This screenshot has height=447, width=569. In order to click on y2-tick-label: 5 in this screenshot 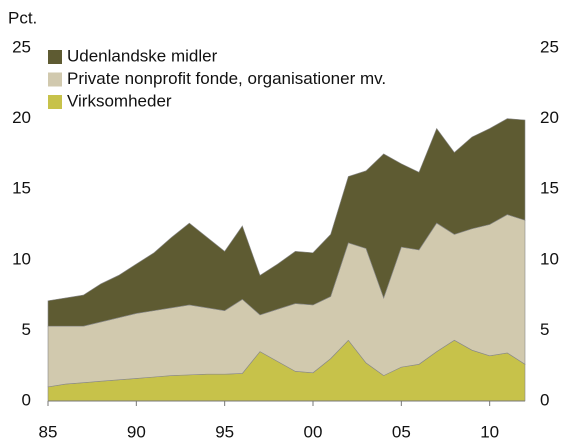, I will do `click(544, 329)`.